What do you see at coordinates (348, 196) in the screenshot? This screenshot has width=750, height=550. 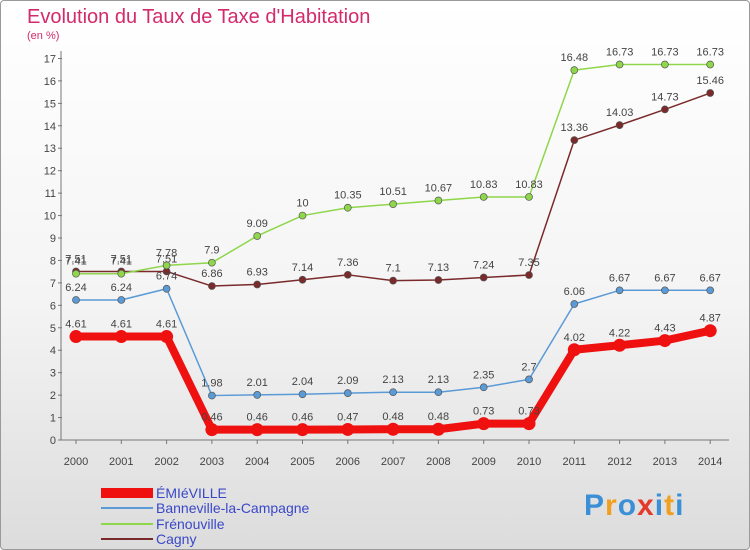 I see `data-label: 10.35` at bounding box center [348, 196].